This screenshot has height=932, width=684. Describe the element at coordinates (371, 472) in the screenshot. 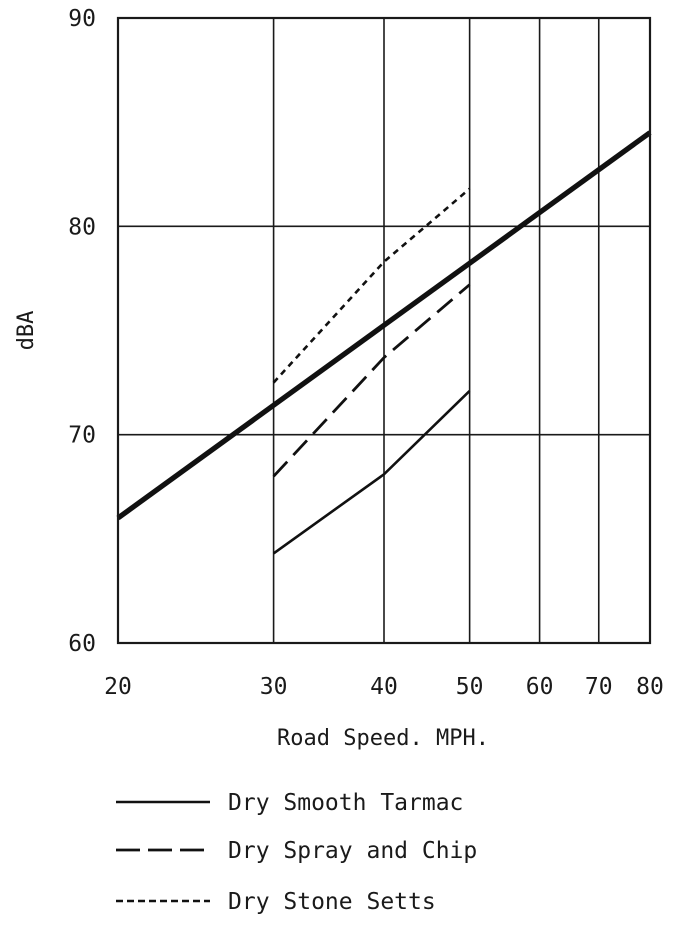

I see `series-line-solid` at that location.